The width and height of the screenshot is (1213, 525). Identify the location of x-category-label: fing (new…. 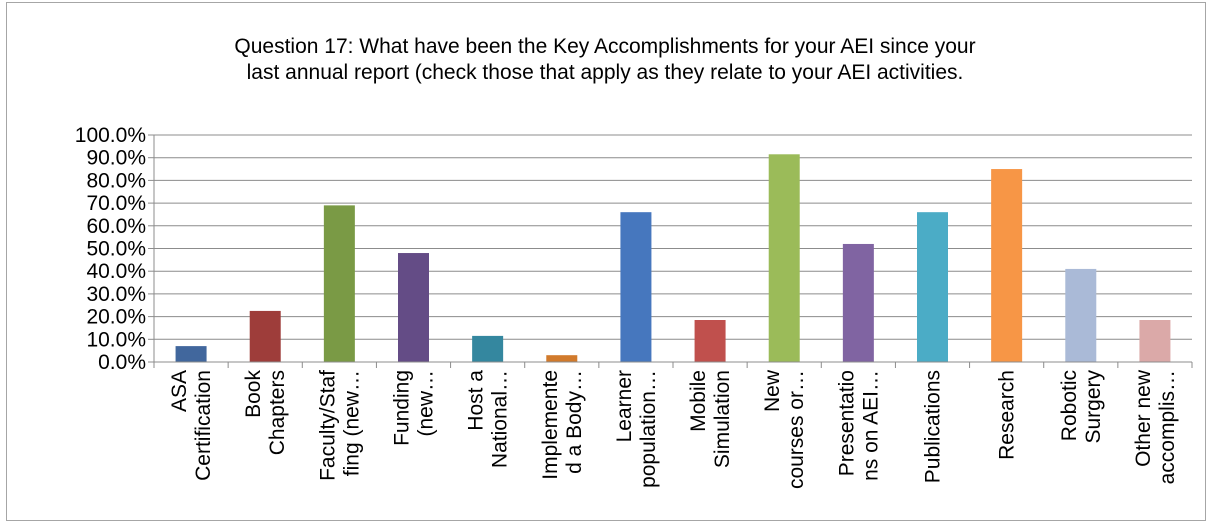
(351, 423).